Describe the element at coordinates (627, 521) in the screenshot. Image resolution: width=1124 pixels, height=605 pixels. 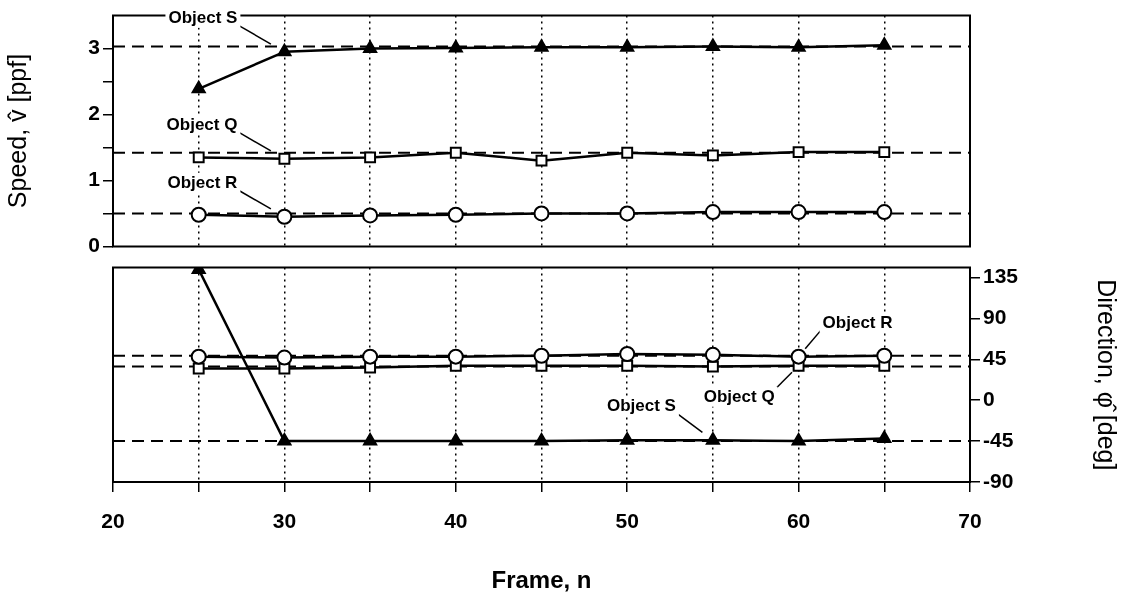
I see `x-tick-label: 50` at that location.